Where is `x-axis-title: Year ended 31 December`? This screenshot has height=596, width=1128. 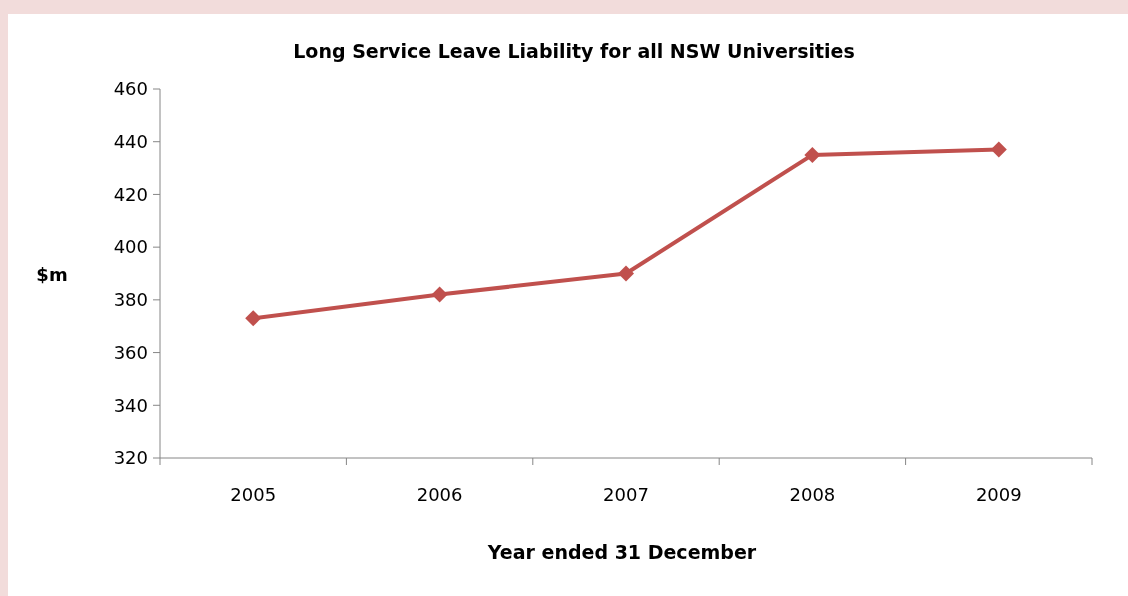 x-axis-title: Year ended 31 December is located at coordinates (621, 552).